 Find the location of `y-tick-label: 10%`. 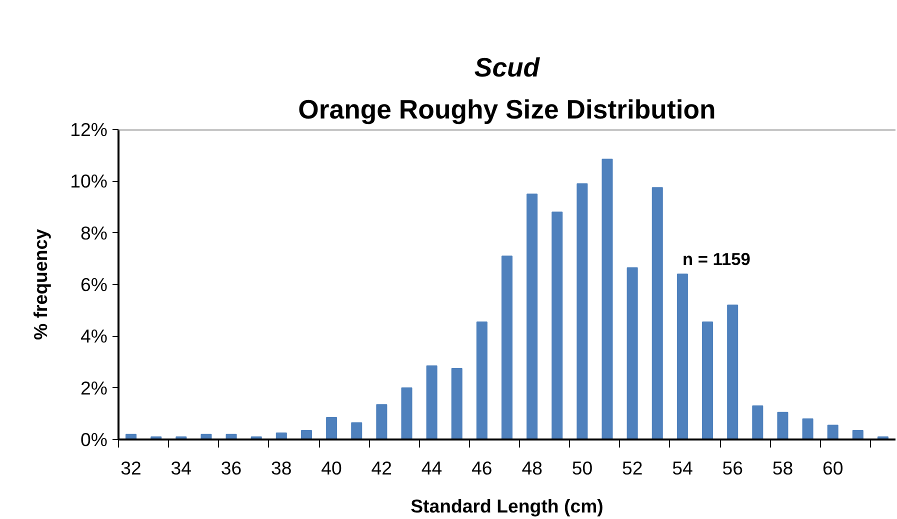

y-tick-label: 10% is located at coordinates (89, 181).